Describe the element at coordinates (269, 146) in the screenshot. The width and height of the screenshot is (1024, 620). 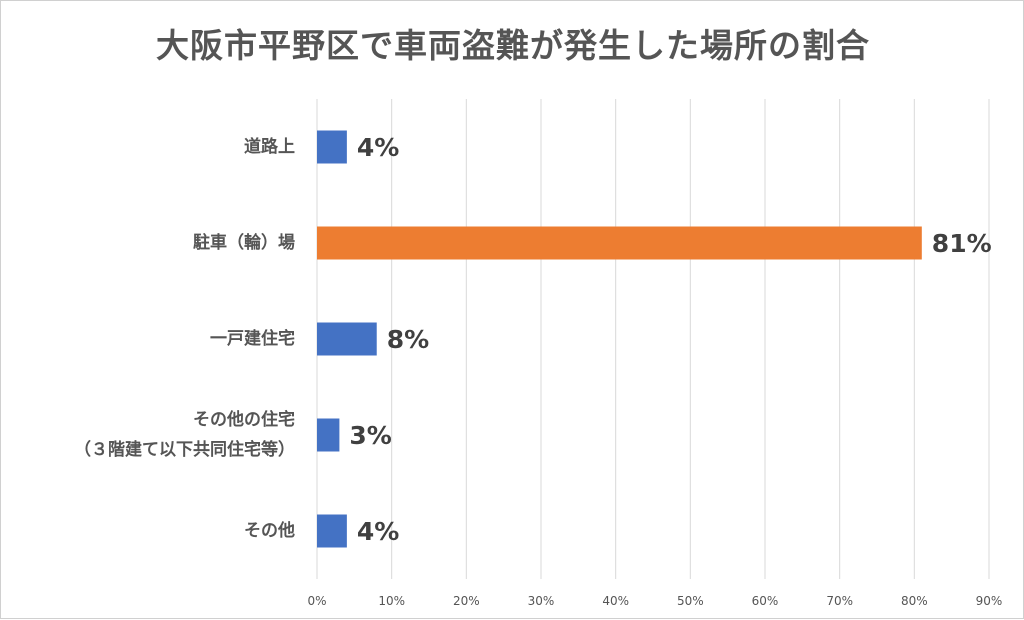
I see `category-label: 道路上` at that location.